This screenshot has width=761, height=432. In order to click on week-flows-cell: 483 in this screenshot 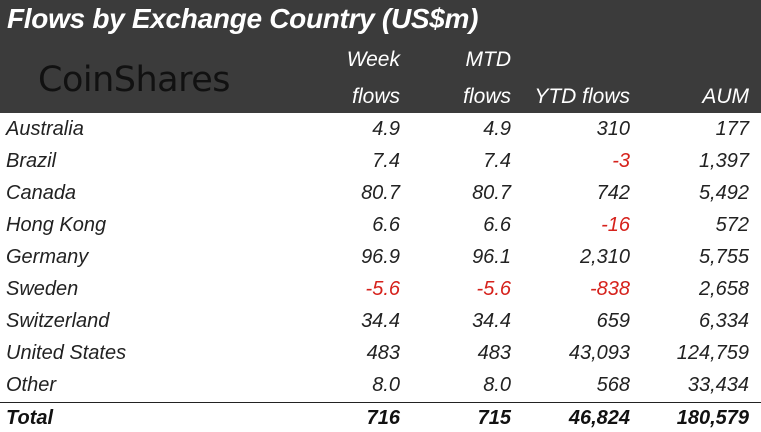, I will do `click(383, 353)`.